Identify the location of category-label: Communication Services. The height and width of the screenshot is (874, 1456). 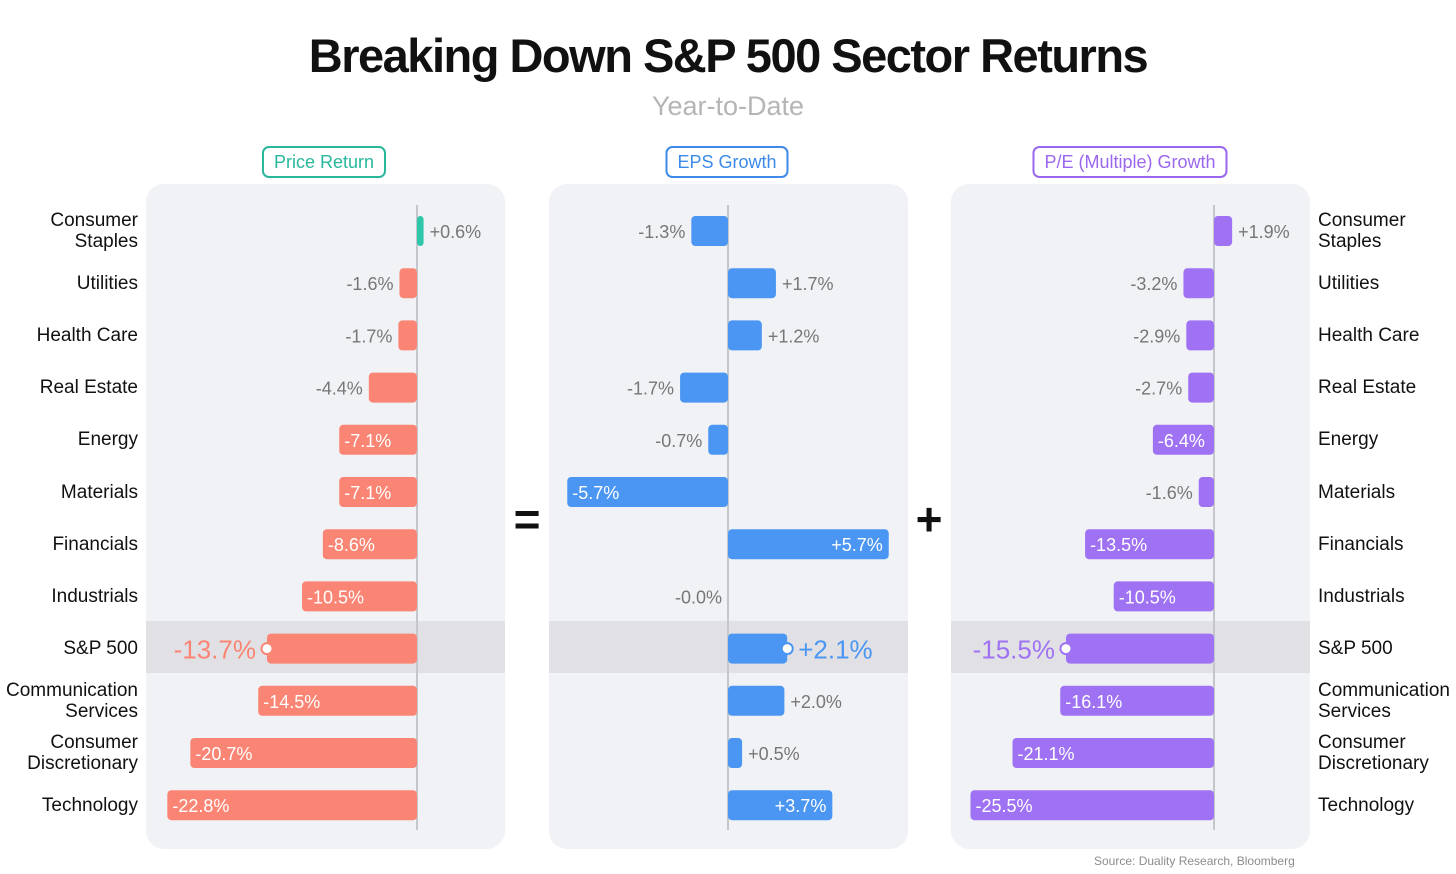
(69, 701).